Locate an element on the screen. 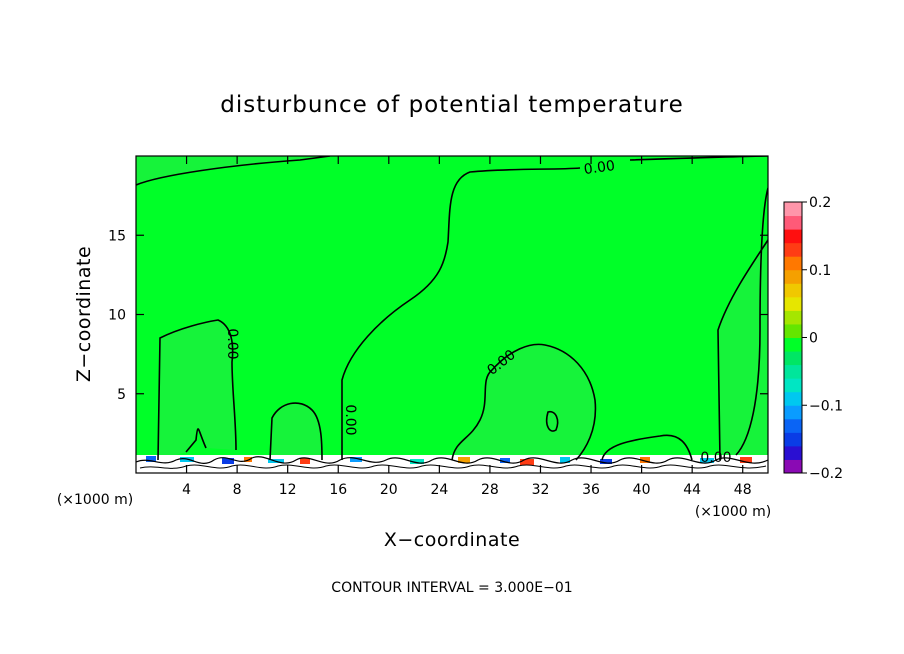  x-tick-label: 44 is located at coordinates (692, 490).